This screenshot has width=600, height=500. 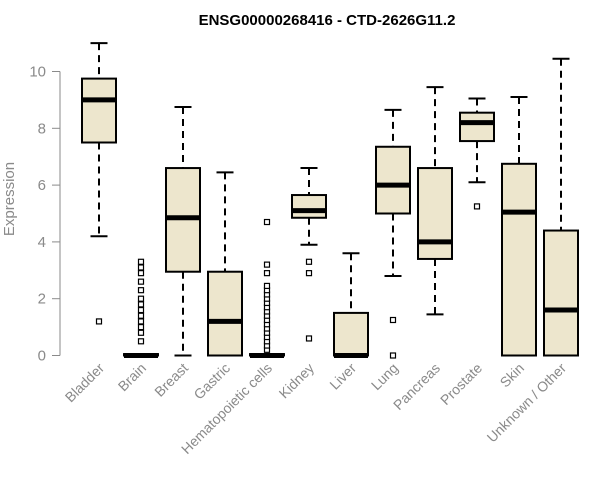 I want to click on x-tick-label: Pancreas, so click(x=416, y=386).